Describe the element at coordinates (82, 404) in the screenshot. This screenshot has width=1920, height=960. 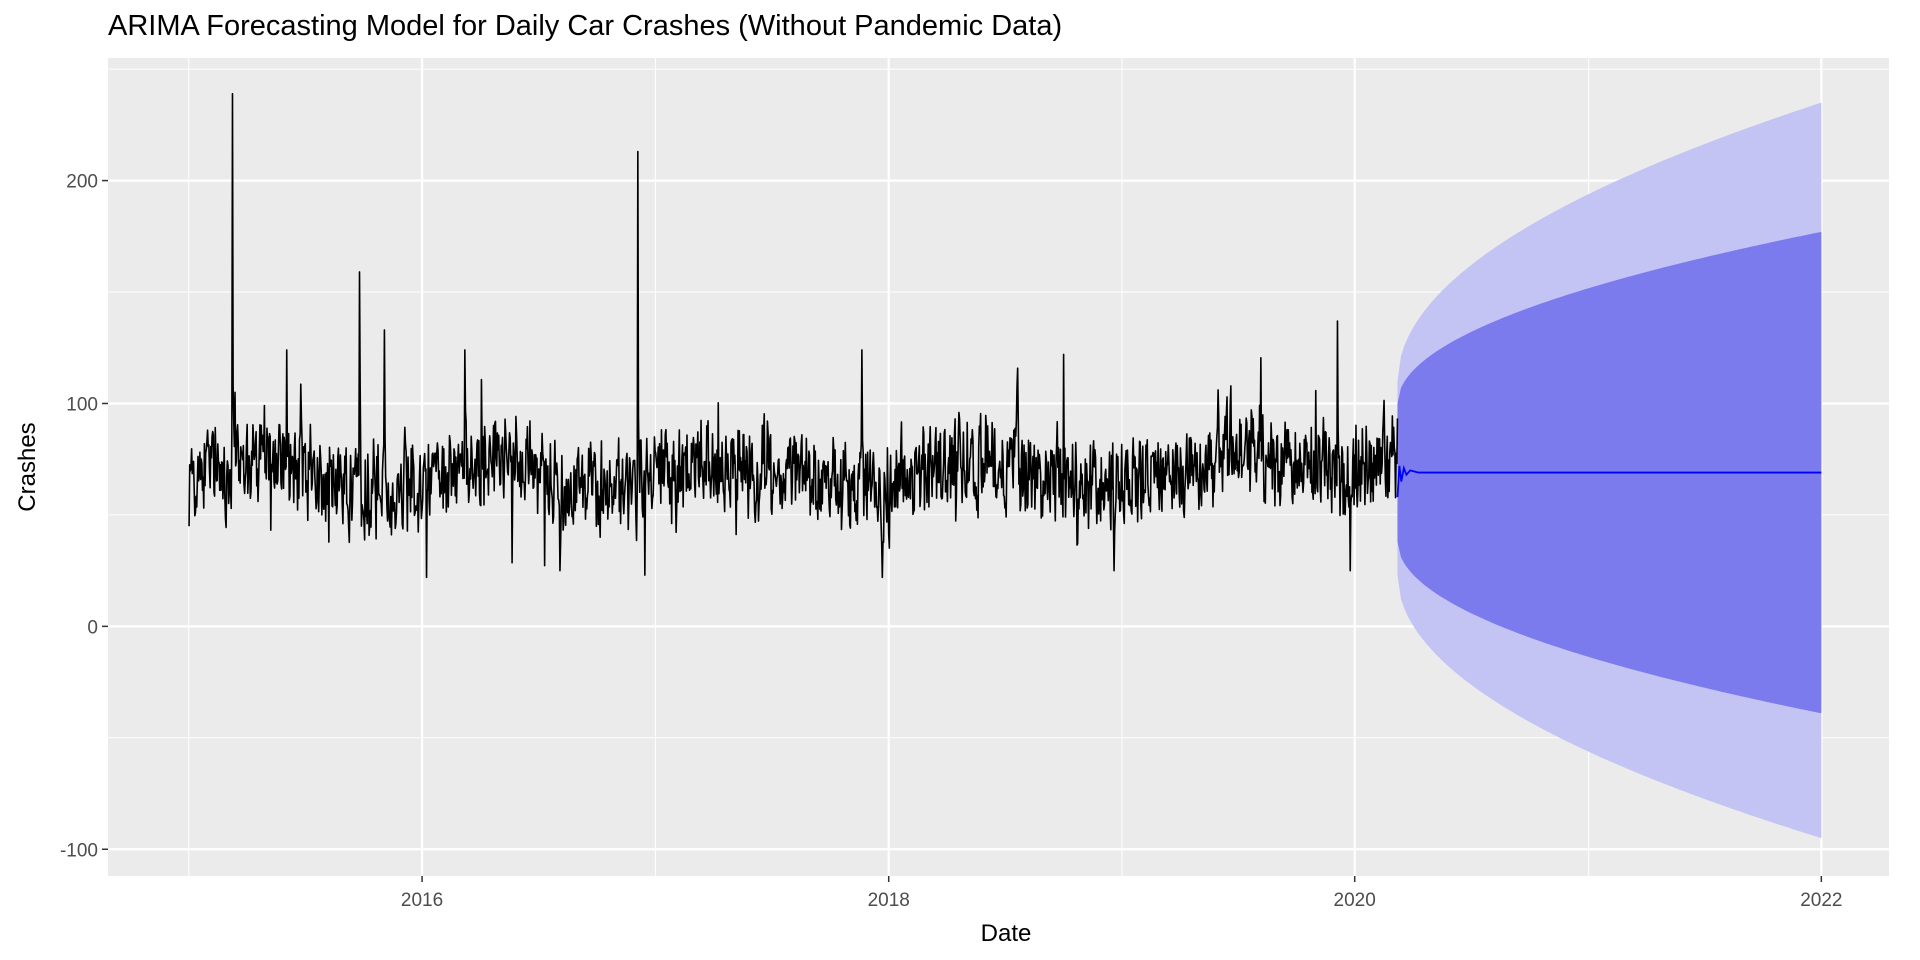
I see `y-tick-label: 100` at that location.